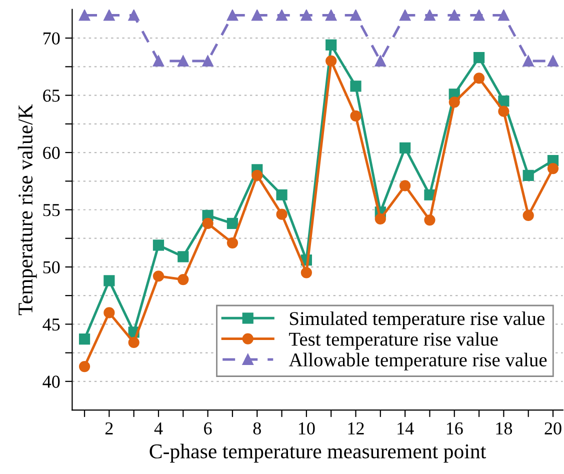 Image resolution: width=564 pixels, height=474 pixels. What do you see at coordinates (158, 428) in the screenshot?
I see `x-tick-label: 4` at bounding box center [158, 428].